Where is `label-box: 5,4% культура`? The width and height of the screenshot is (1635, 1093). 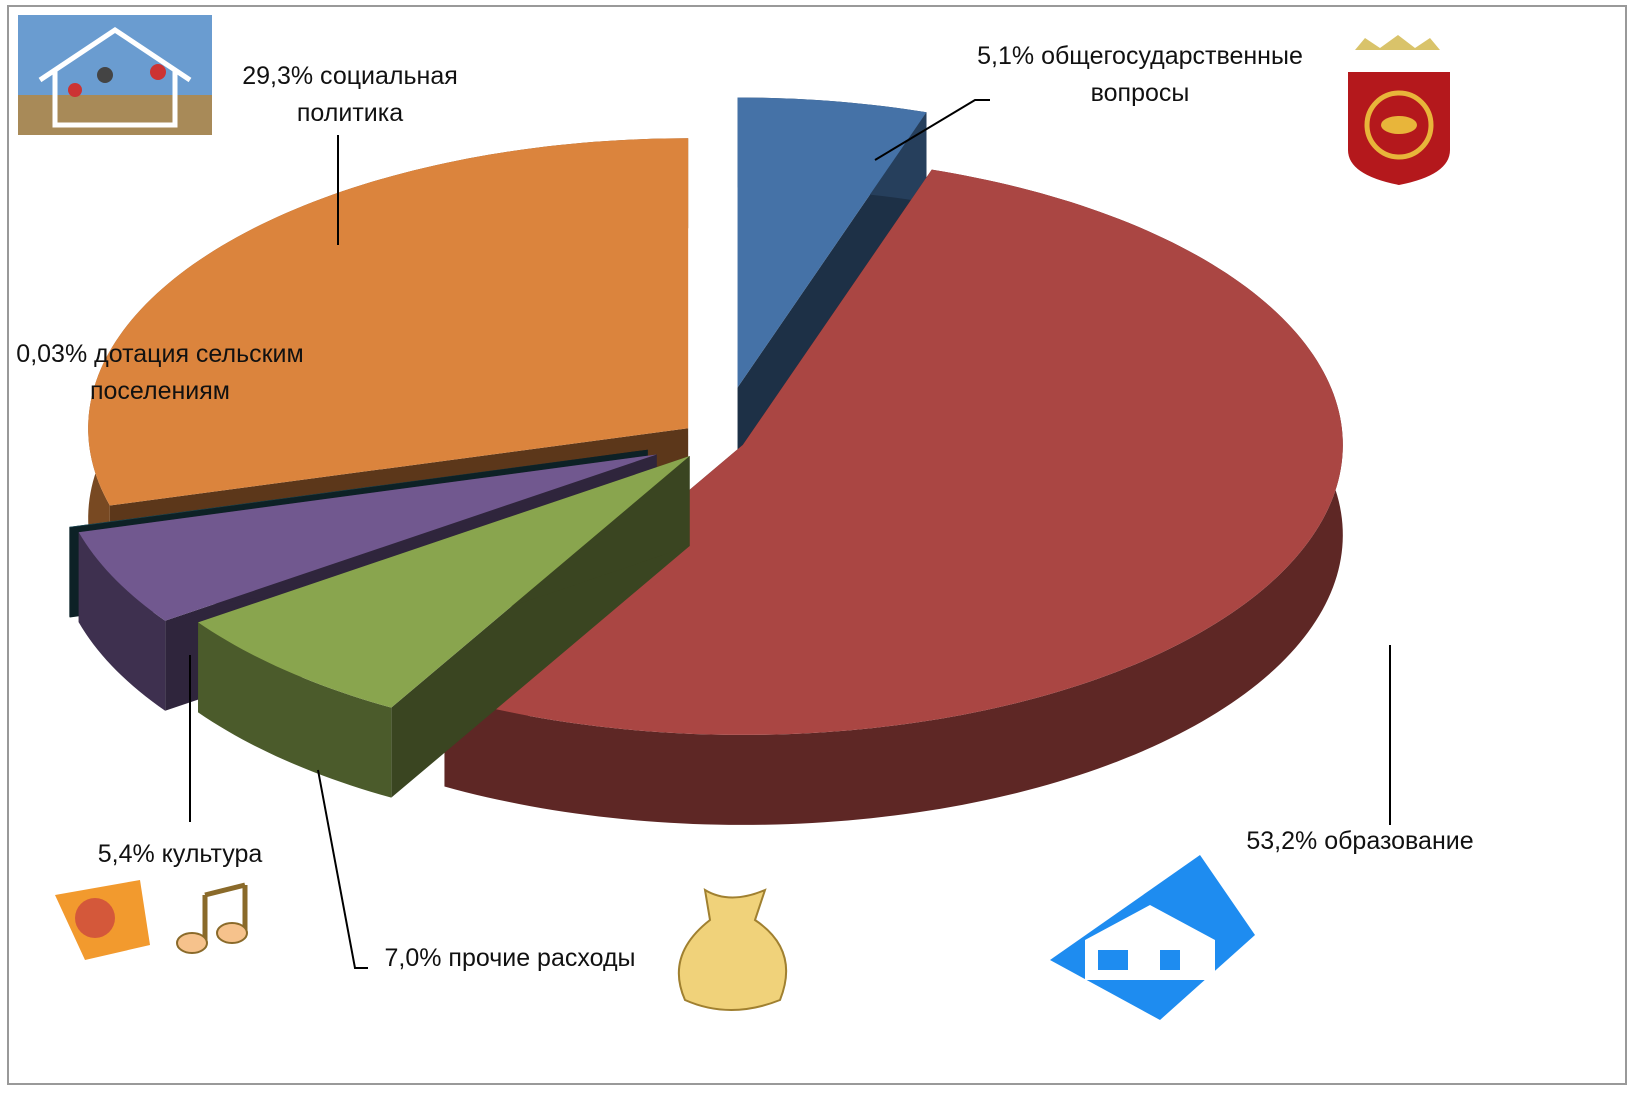 label-box: 5,4% культура is located at coordinates (180, 854).